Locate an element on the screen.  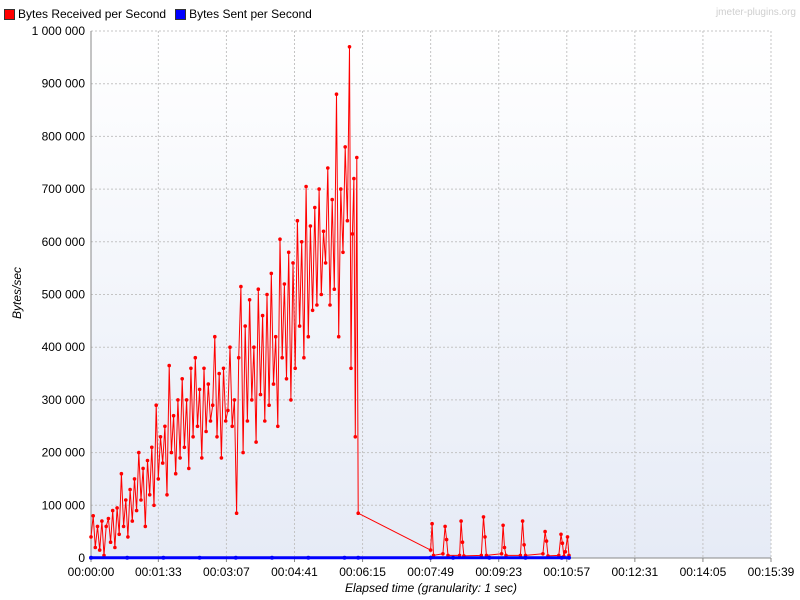
y-tick-label: 300 000 is located at coordinates (64, 400).